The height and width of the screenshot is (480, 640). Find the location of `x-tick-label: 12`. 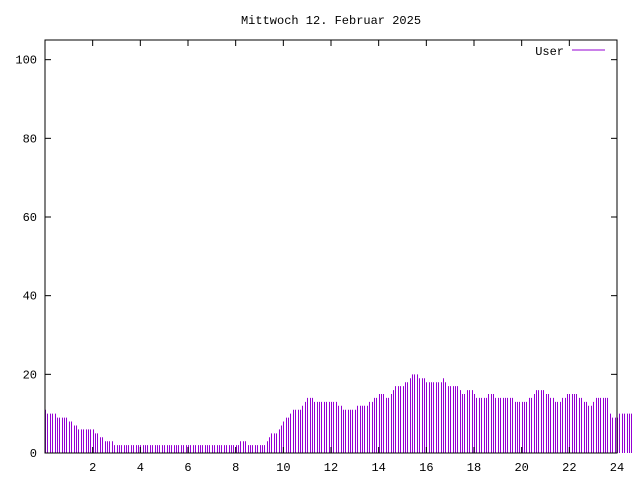

x-tick-label: 12 is located at coordinates (331, 468).